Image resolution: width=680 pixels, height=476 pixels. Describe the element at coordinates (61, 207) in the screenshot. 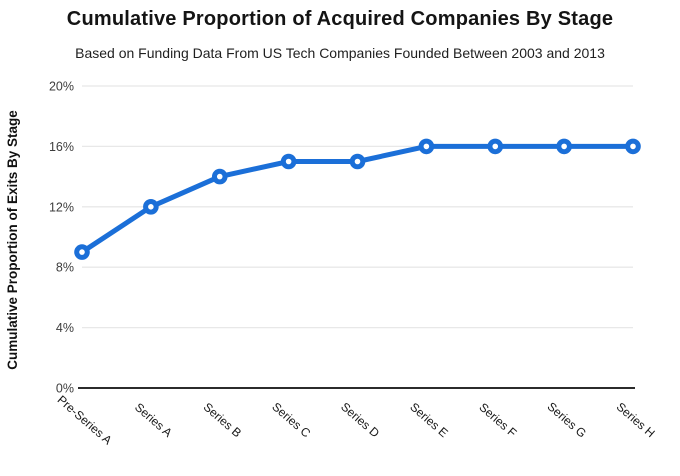

I see `y-tick-label: 12%` at that location.